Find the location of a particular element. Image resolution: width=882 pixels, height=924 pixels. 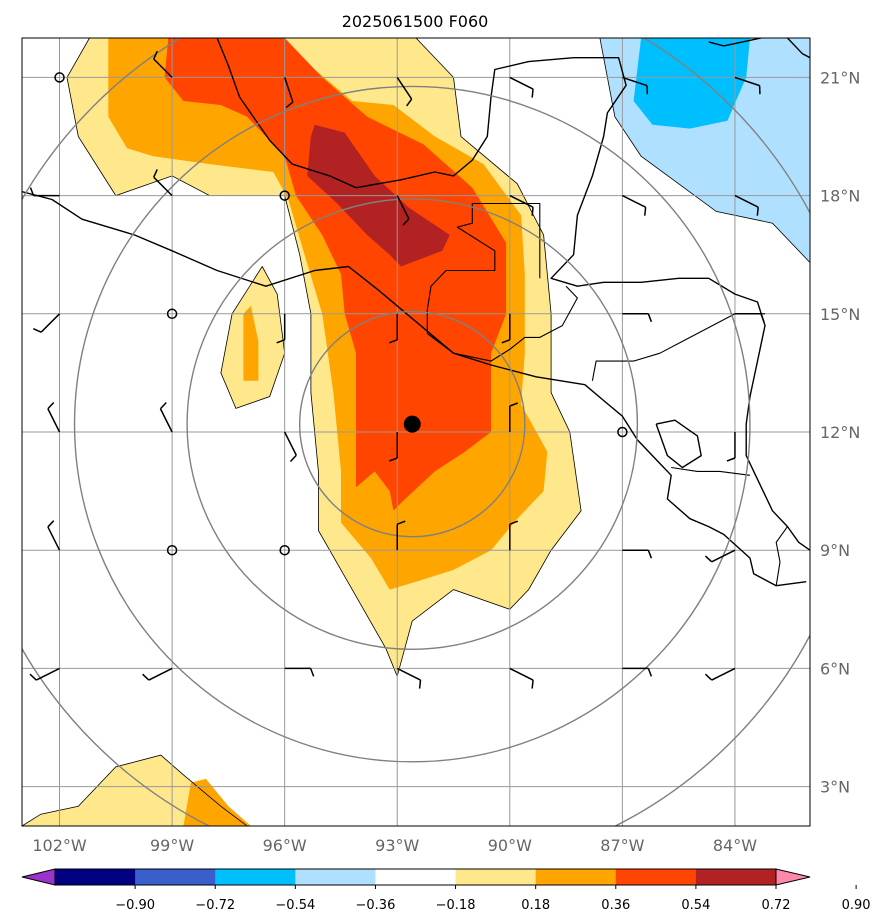

longitude-label: 93°W is located at coordinates (397, 845).